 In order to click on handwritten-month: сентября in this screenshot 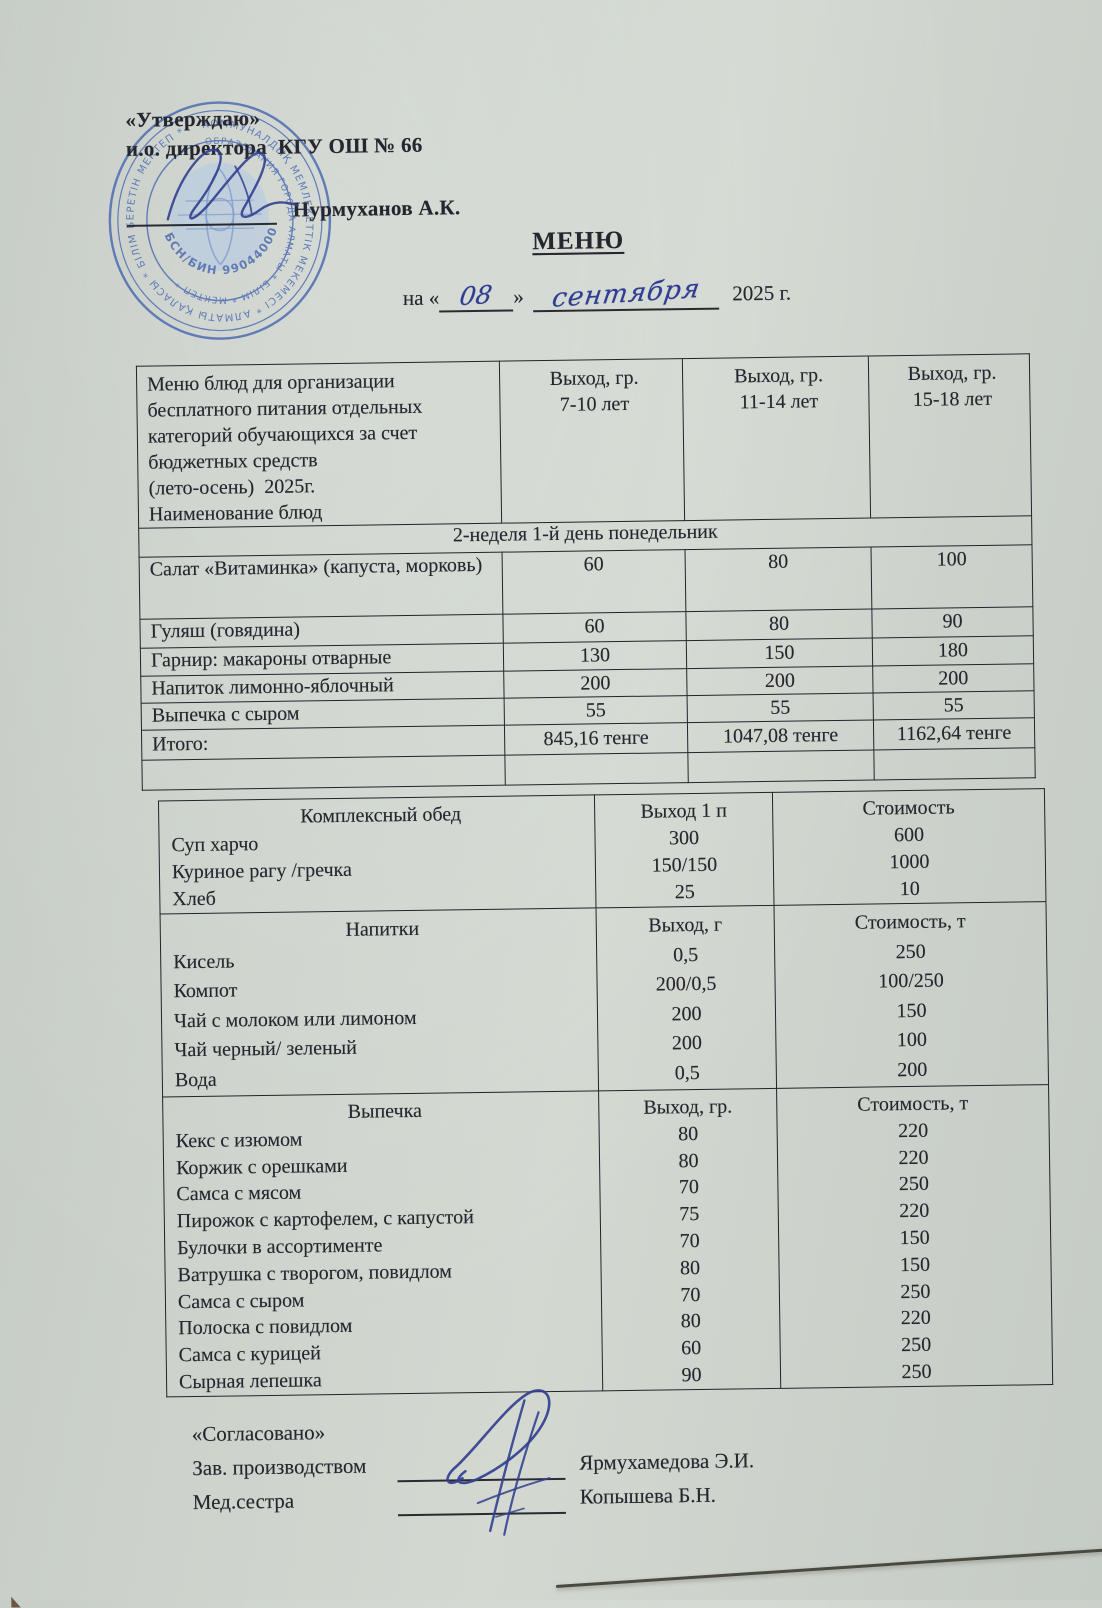, I will do `click(626, 294)`.